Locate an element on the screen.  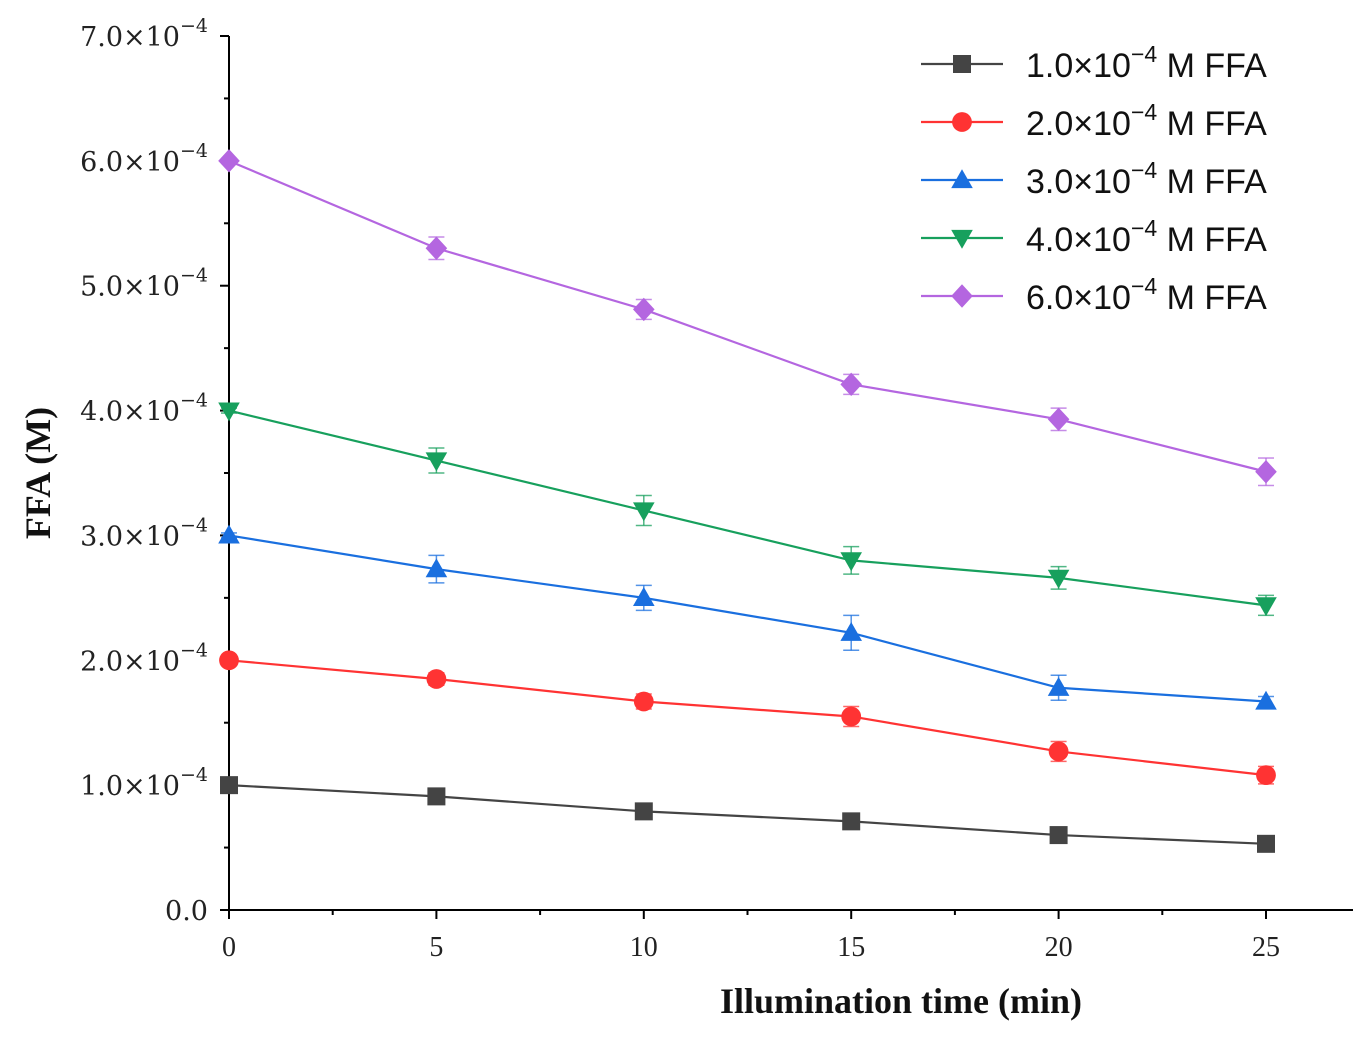
legend-item-3: 3.0×10−4 M FFA is located at coordinates (1094, 179).